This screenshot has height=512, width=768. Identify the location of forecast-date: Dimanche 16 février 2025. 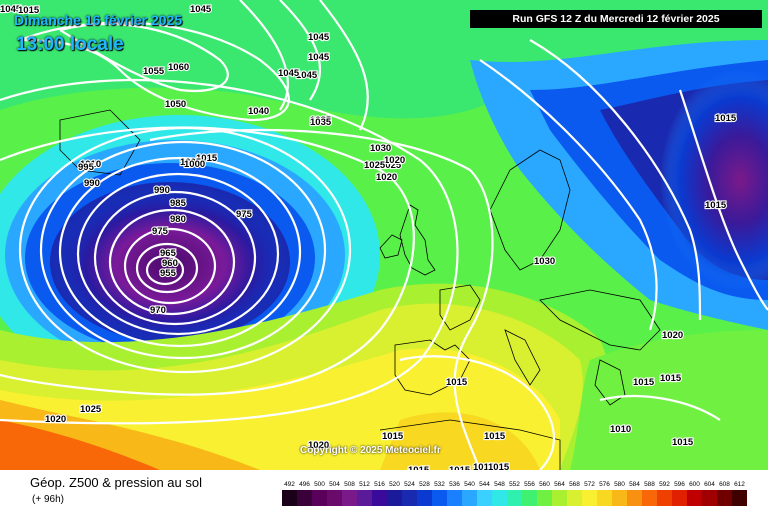
(98, 20).